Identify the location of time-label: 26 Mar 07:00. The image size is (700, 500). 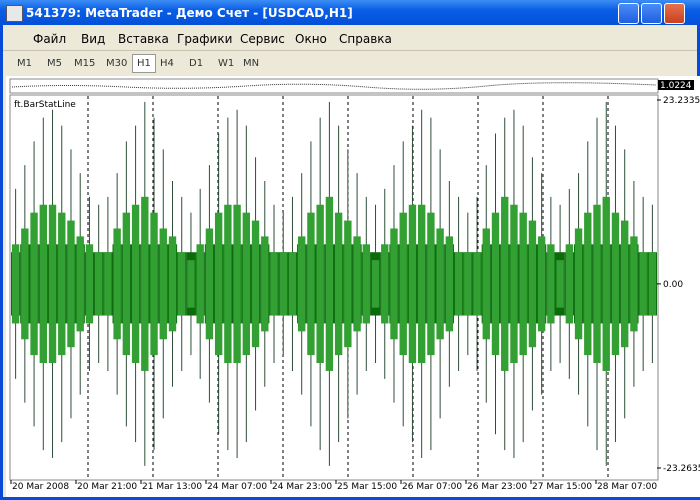
(432, 487).